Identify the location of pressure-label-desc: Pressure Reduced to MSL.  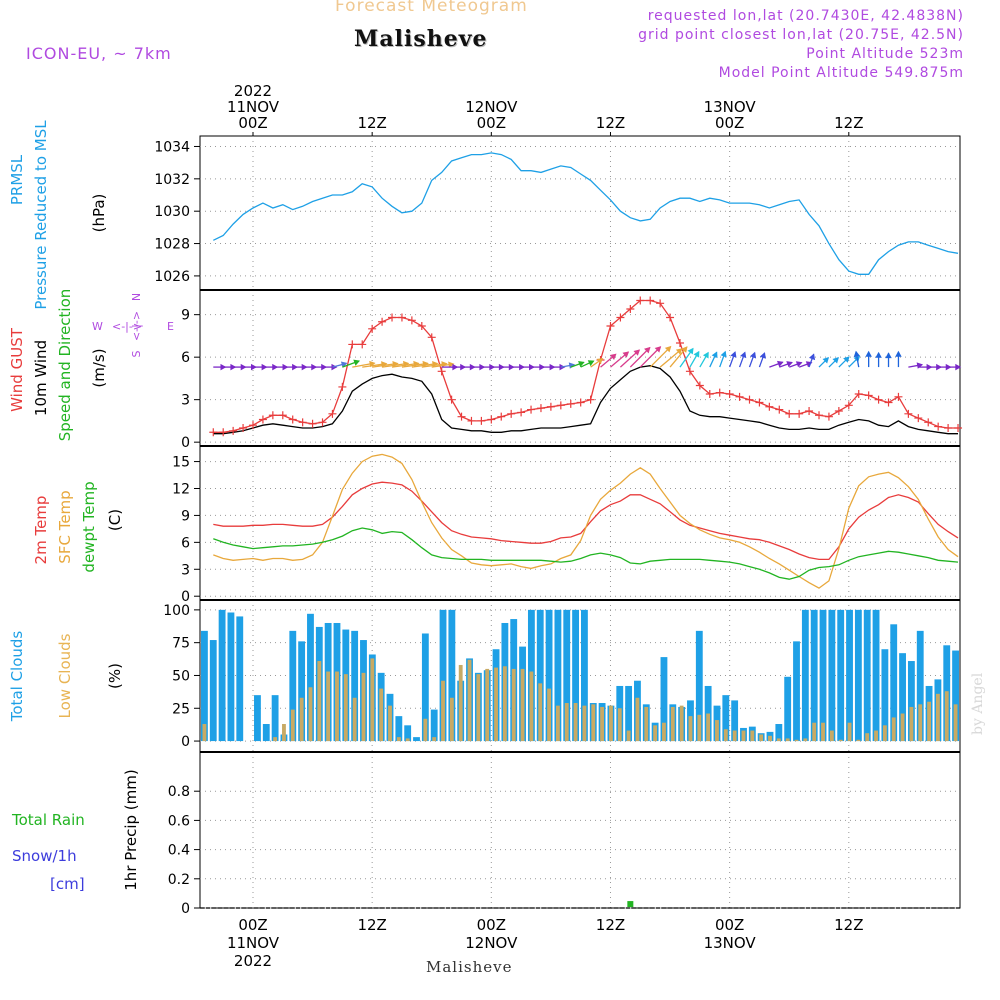
(41, 215).